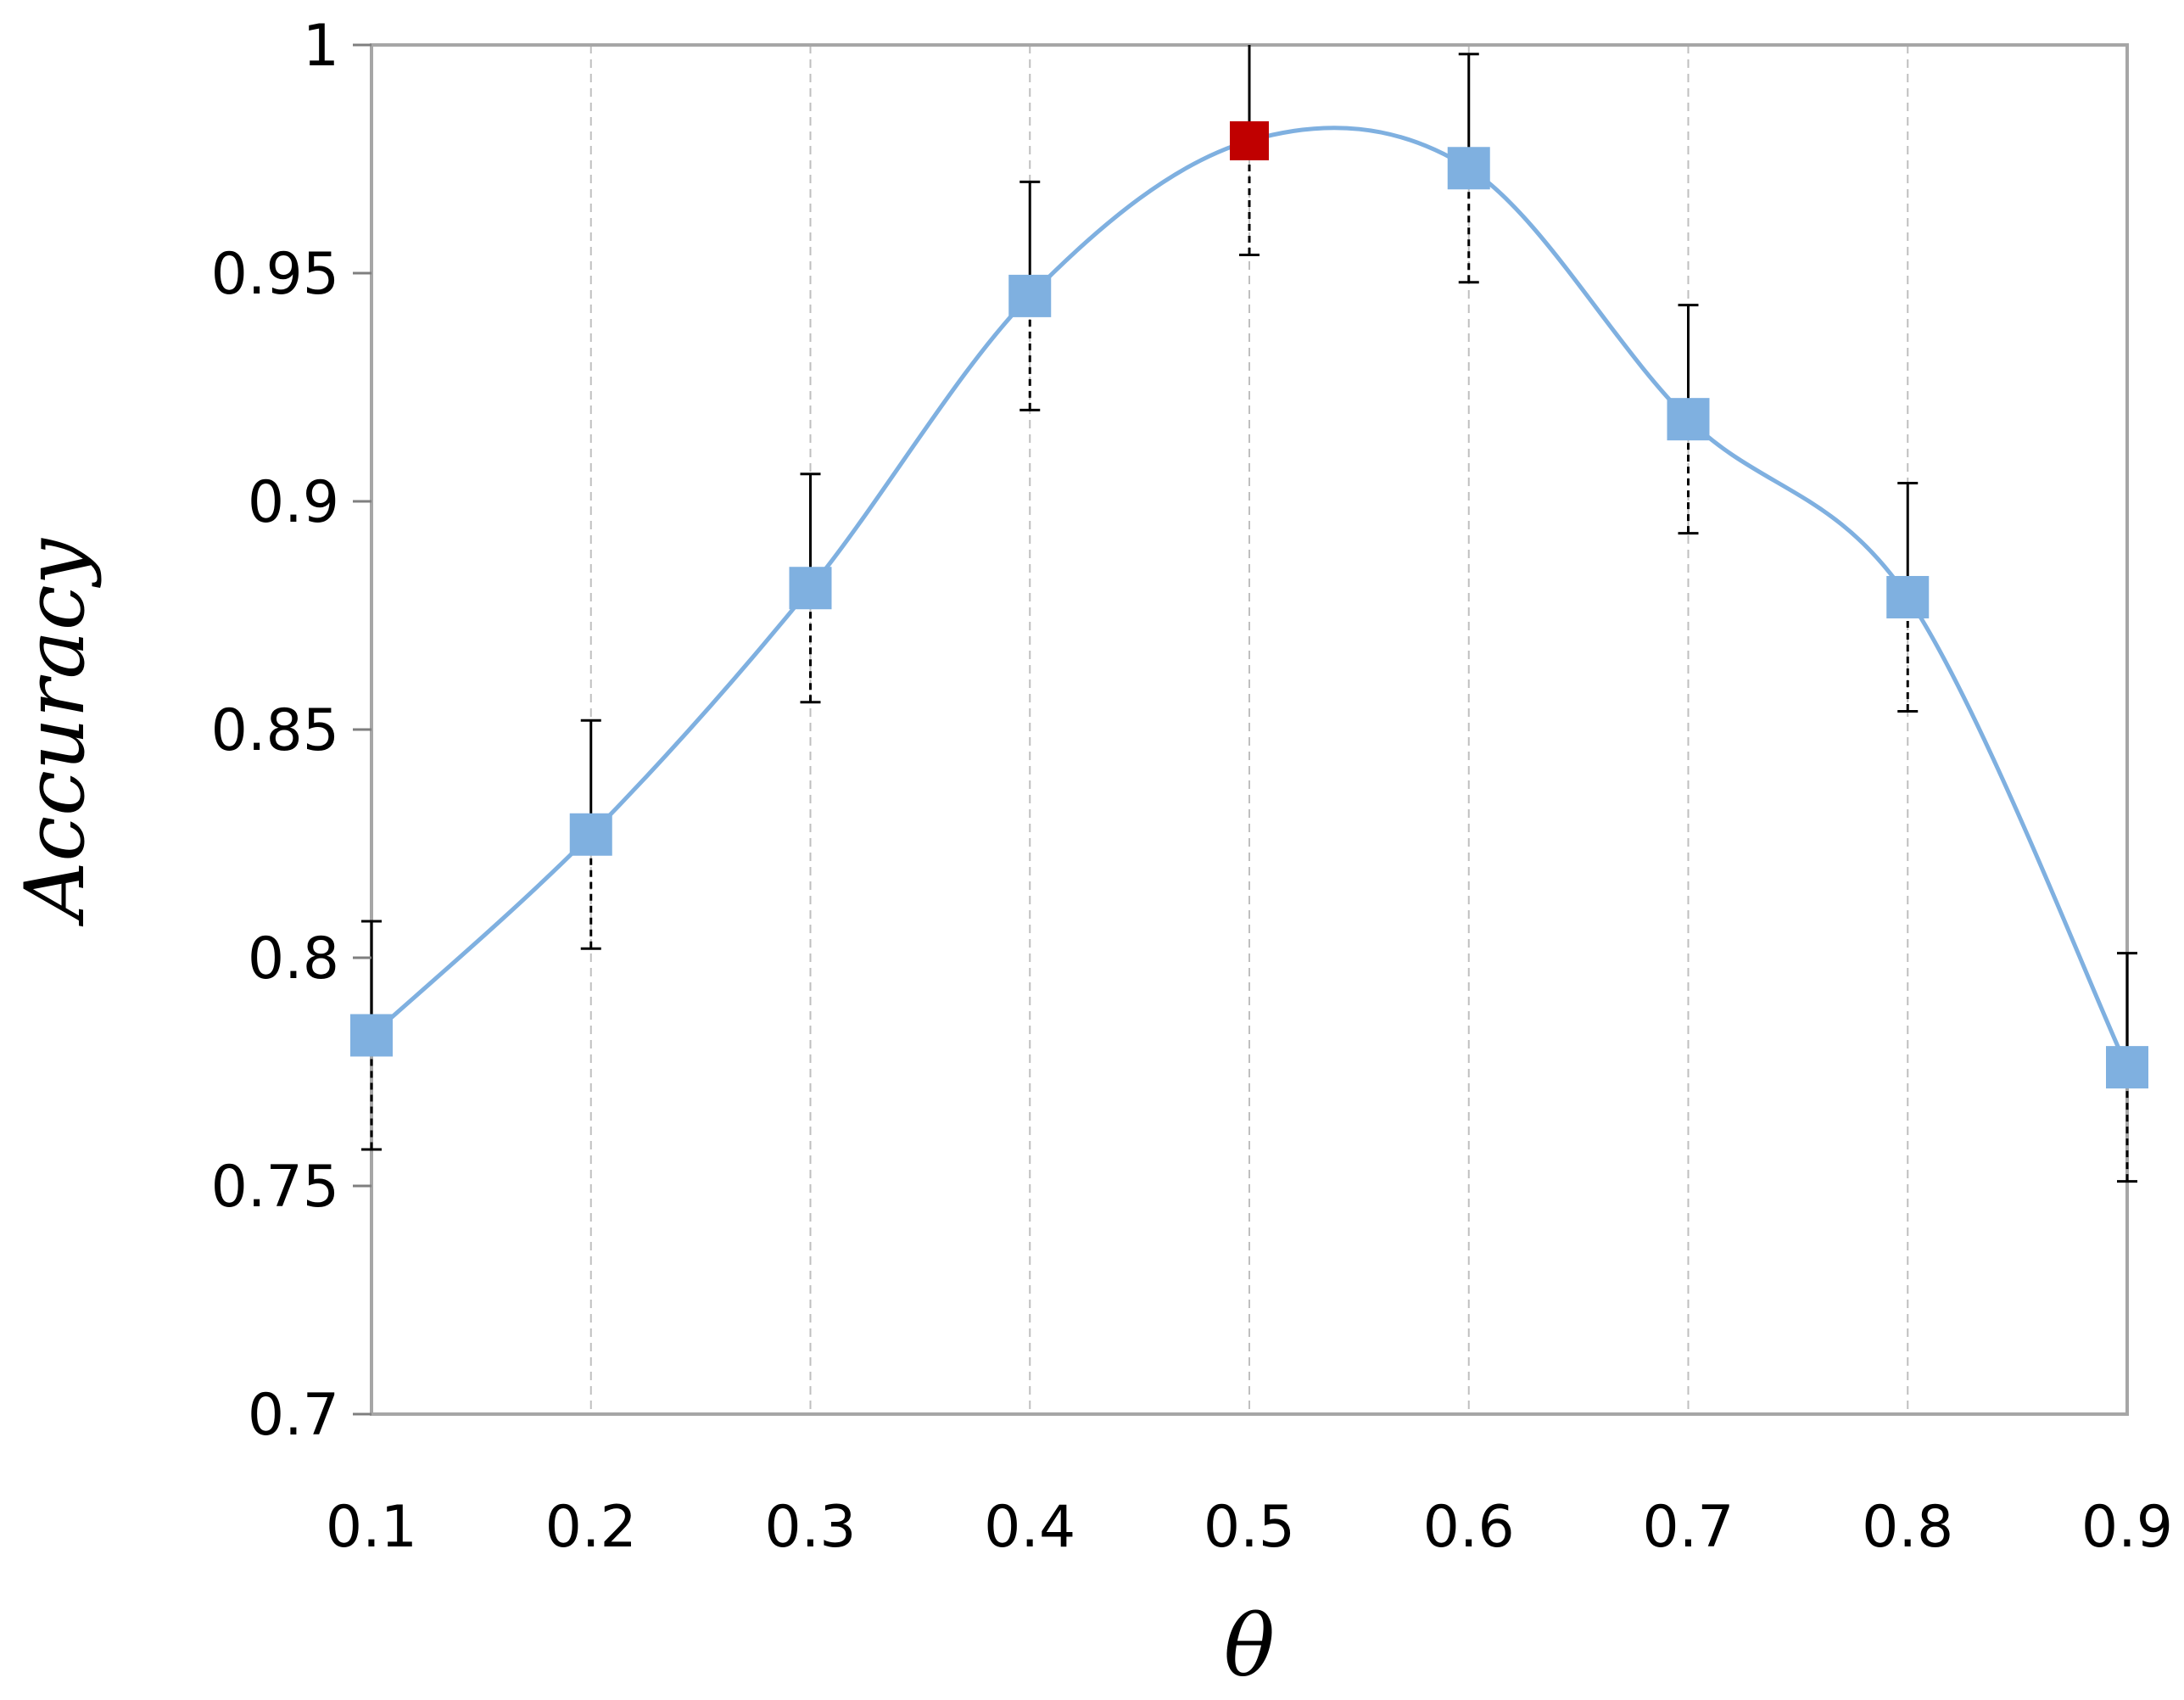 Image resolution: width=2184 pixels, height=1700 pixels. Describe the element at coordinates (1249, 140) in the screenshot. I see `highlight-marker` at that location.